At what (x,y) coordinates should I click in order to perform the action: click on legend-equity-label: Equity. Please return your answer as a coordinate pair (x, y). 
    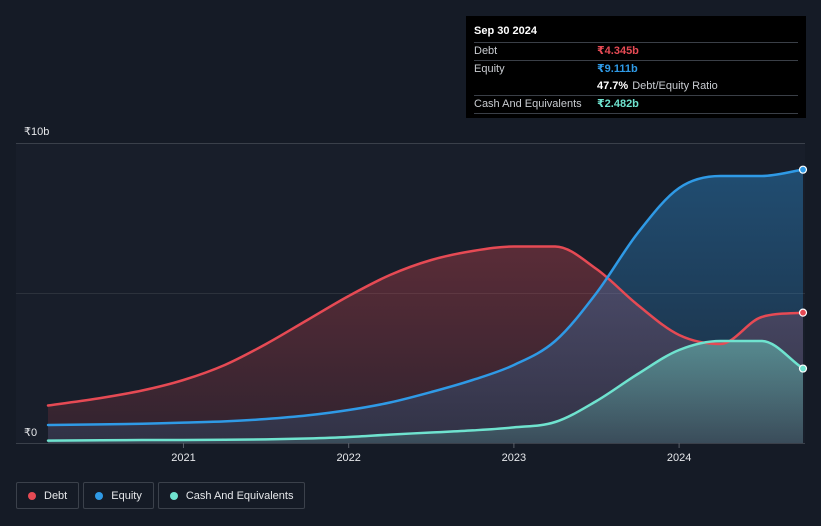
    Looking at the image, I should click on (126, 495).